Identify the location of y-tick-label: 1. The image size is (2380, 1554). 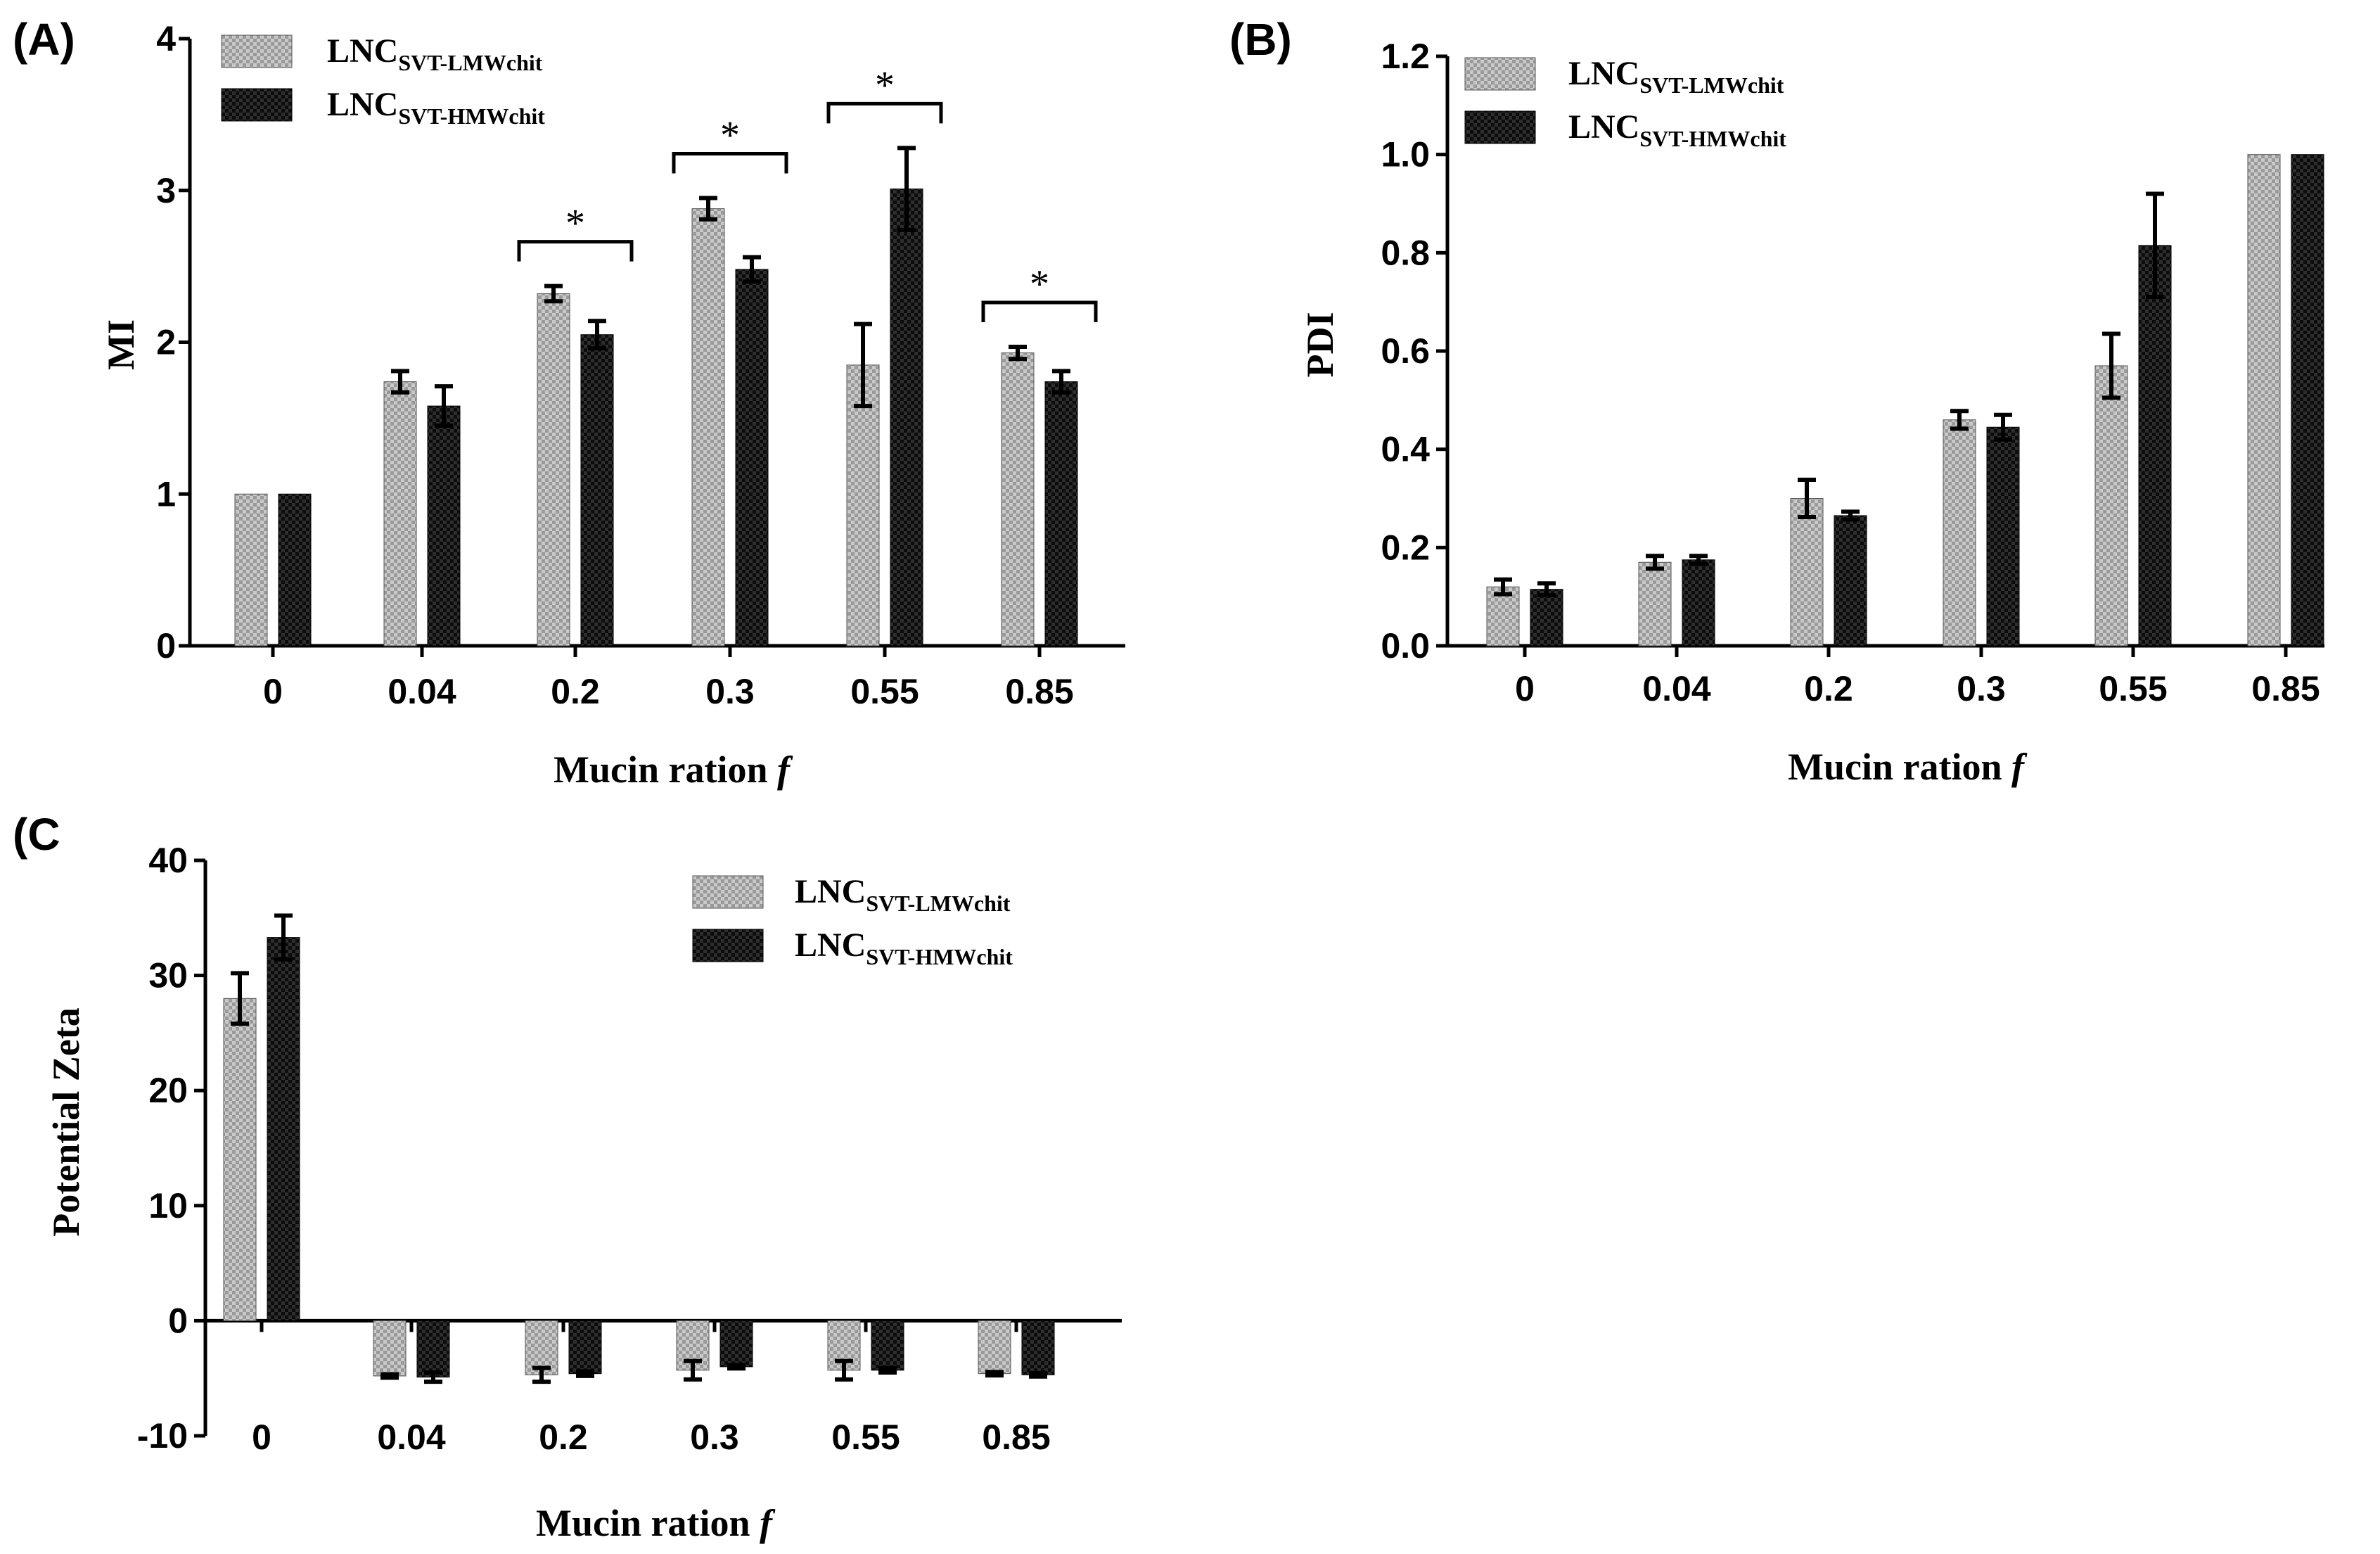
(166, 494).